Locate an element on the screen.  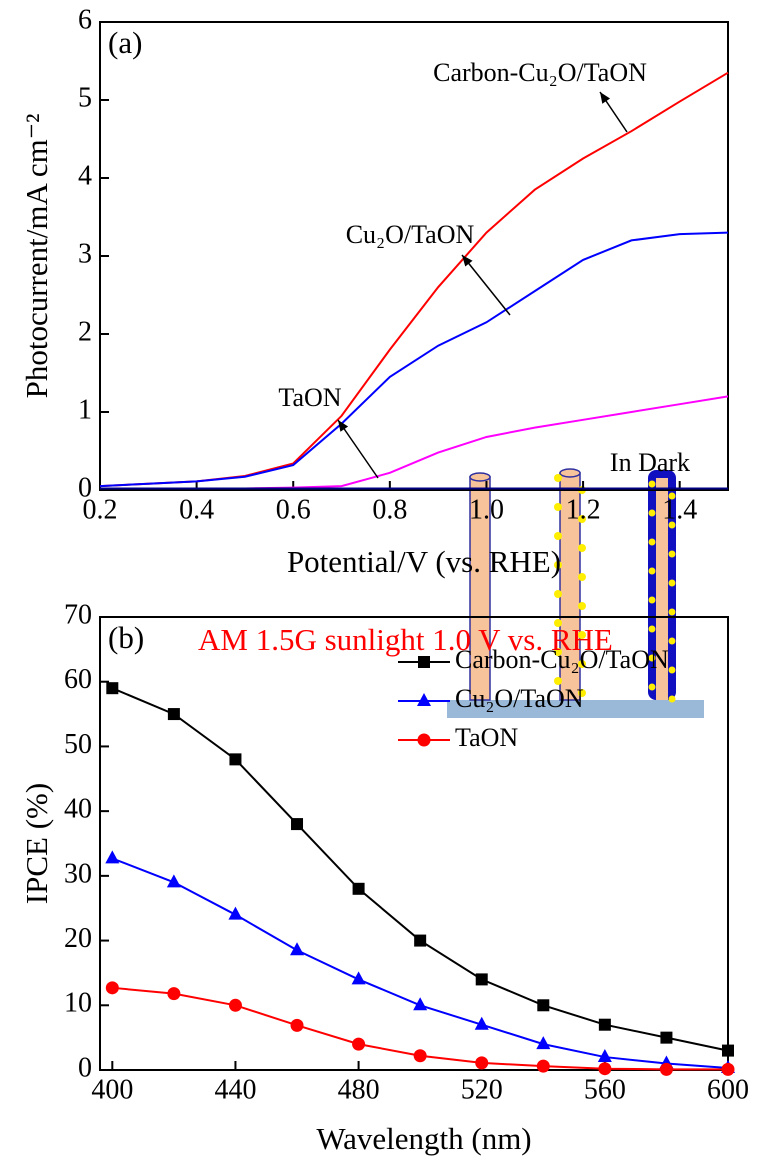
panel-label: (a) is located at coordinates (125, 42).